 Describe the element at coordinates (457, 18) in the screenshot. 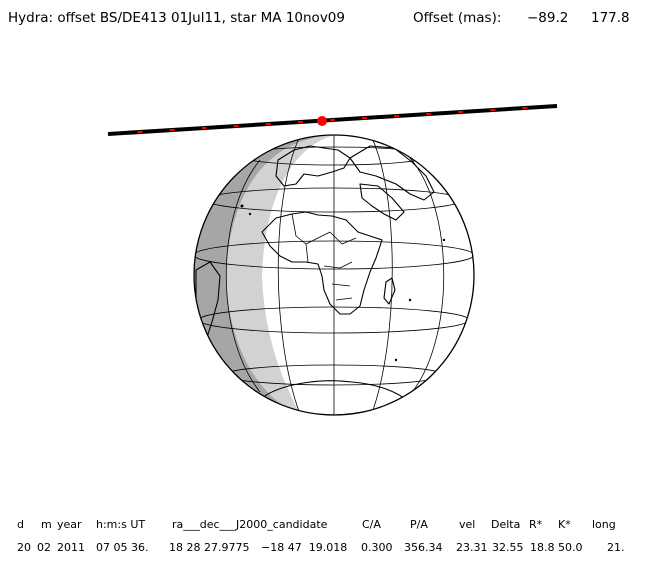

I see `offset-label: Offset (mas):` at that location.